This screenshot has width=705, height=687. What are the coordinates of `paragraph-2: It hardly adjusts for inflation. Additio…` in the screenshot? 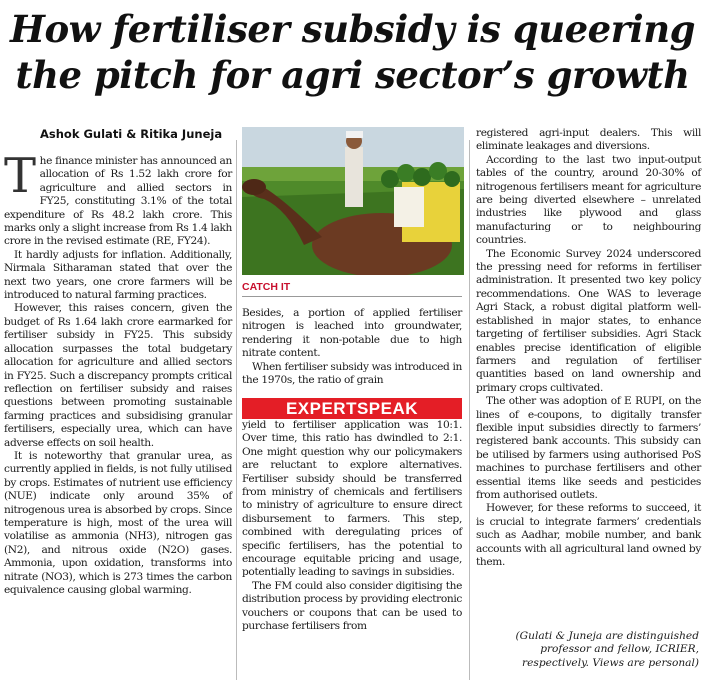 It's located at (118, 275).